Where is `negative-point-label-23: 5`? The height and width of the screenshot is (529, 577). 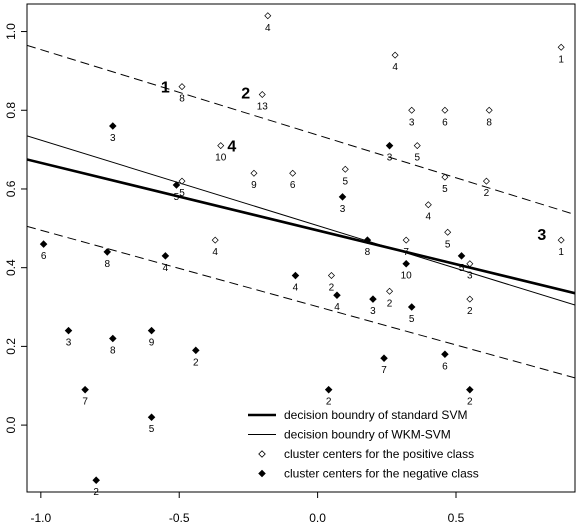
negative-point-label-23: 5 is located at coordinates (152, 429).